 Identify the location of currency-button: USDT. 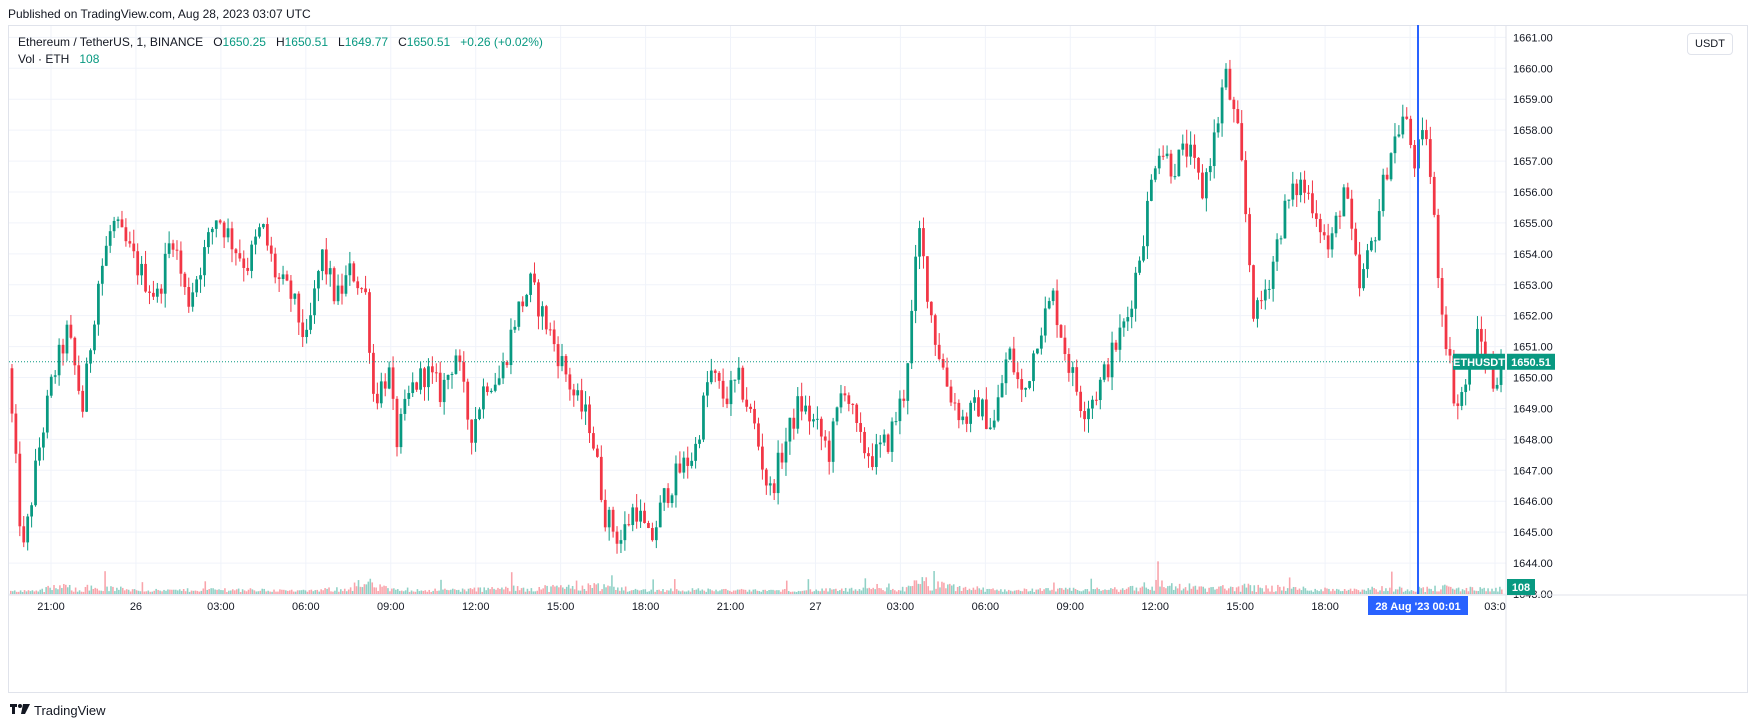
(1710, 44).